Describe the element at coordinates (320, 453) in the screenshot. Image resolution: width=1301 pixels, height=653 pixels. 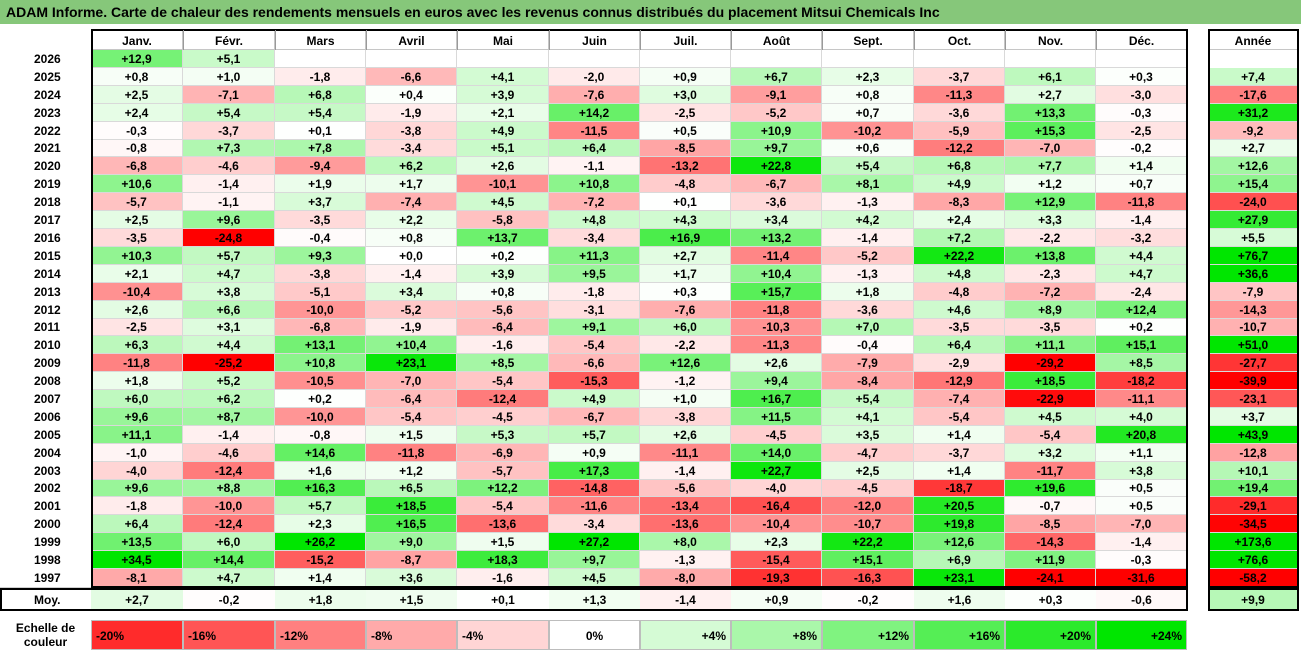
I see `heatmap-cell: +14,6` at that location.